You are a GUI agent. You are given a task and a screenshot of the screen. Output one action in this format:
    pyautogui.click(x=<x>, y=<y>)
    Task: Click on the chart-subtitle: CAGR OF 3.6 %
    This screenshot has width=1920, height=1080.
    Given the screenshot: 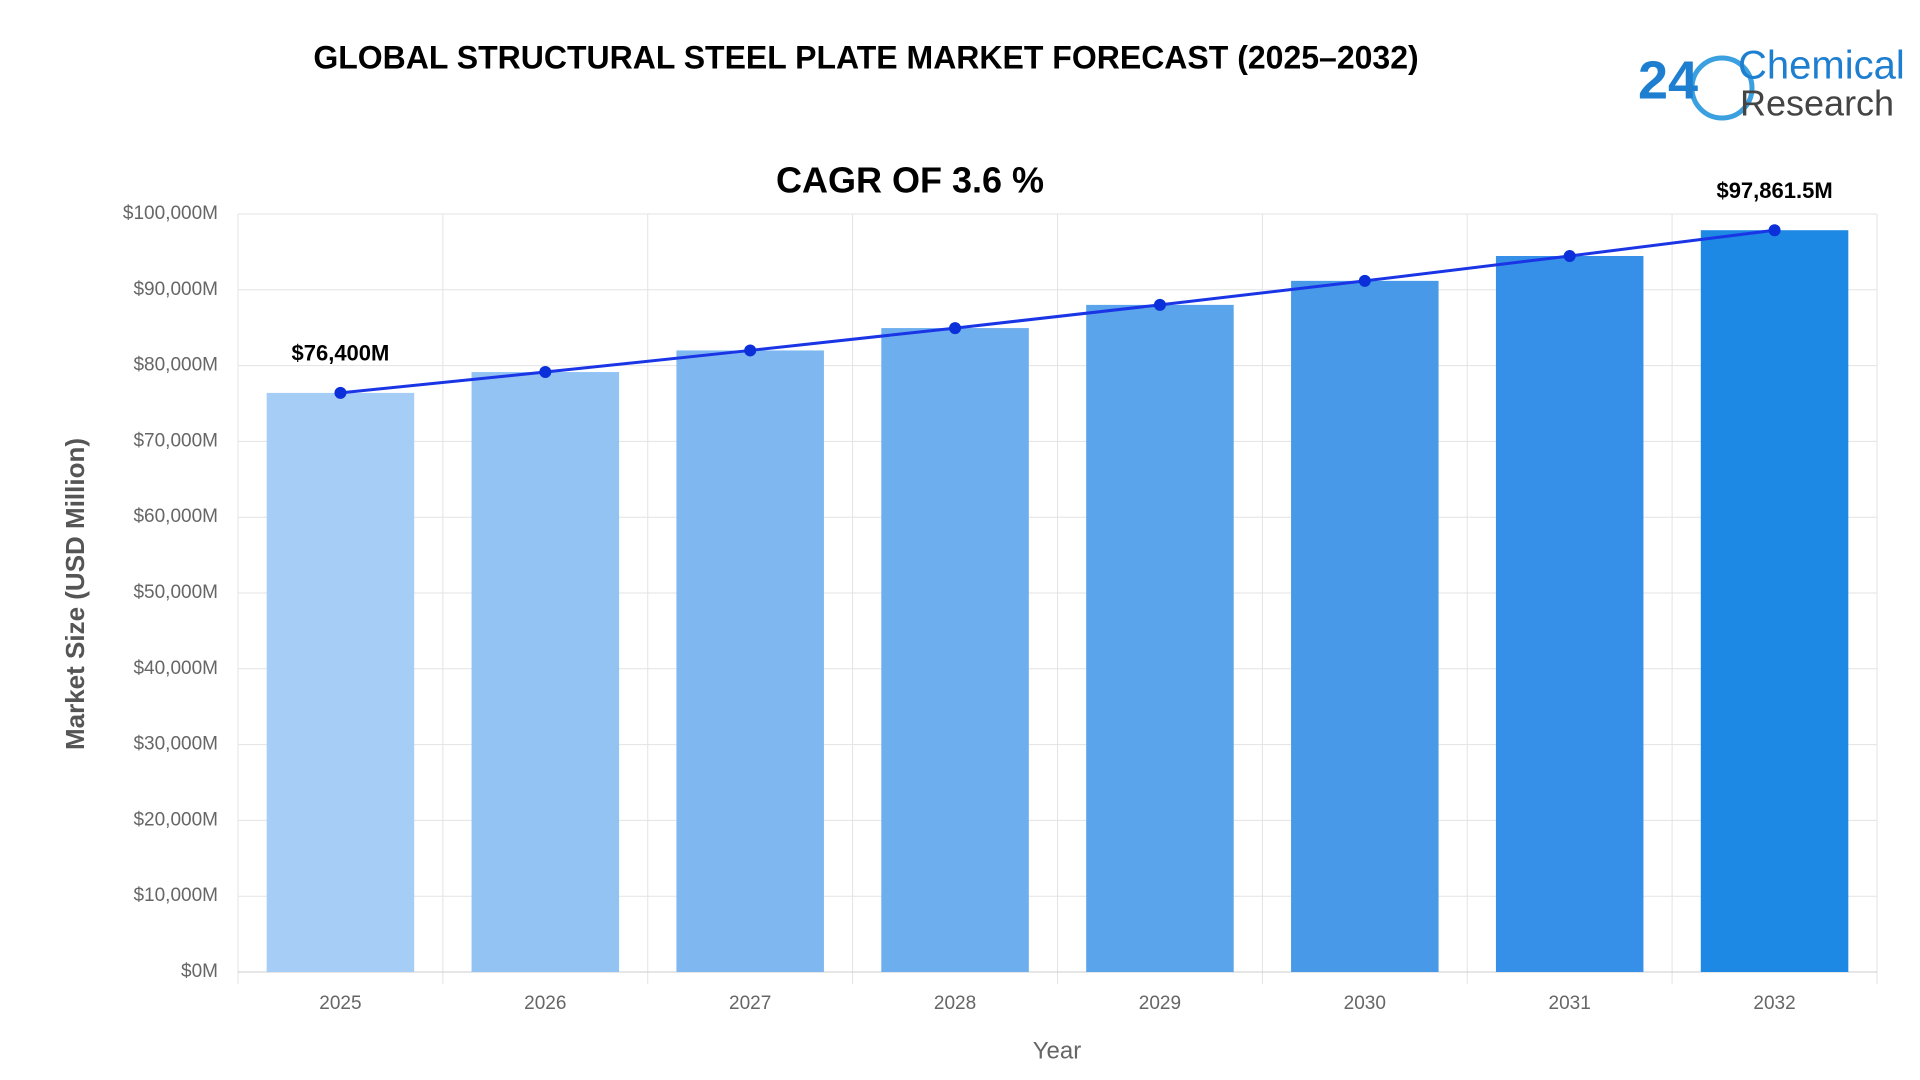 What is the action you would take?
    pyautogui.click(x=910, y=180)
    